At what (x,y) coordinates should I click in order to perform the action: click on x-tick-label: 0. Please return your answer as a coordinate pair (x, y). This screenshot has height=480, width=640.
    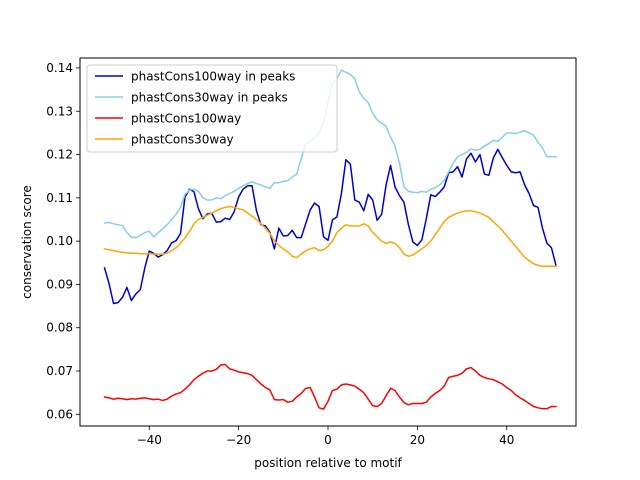
    Looking at the image, I should click on (328, 440).